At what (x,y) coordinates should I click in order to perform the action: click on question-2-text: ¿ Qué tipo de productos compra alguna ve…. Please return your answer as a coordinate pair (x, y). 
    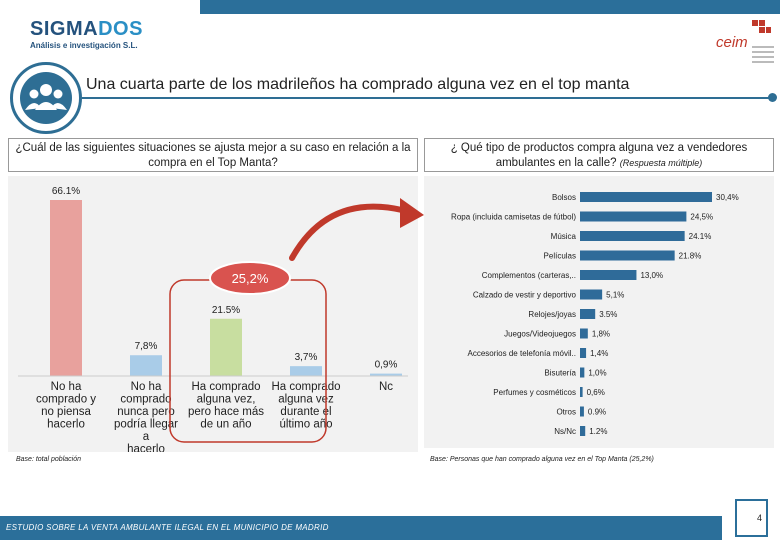
    Looking at the image, I should click on (599, 155).